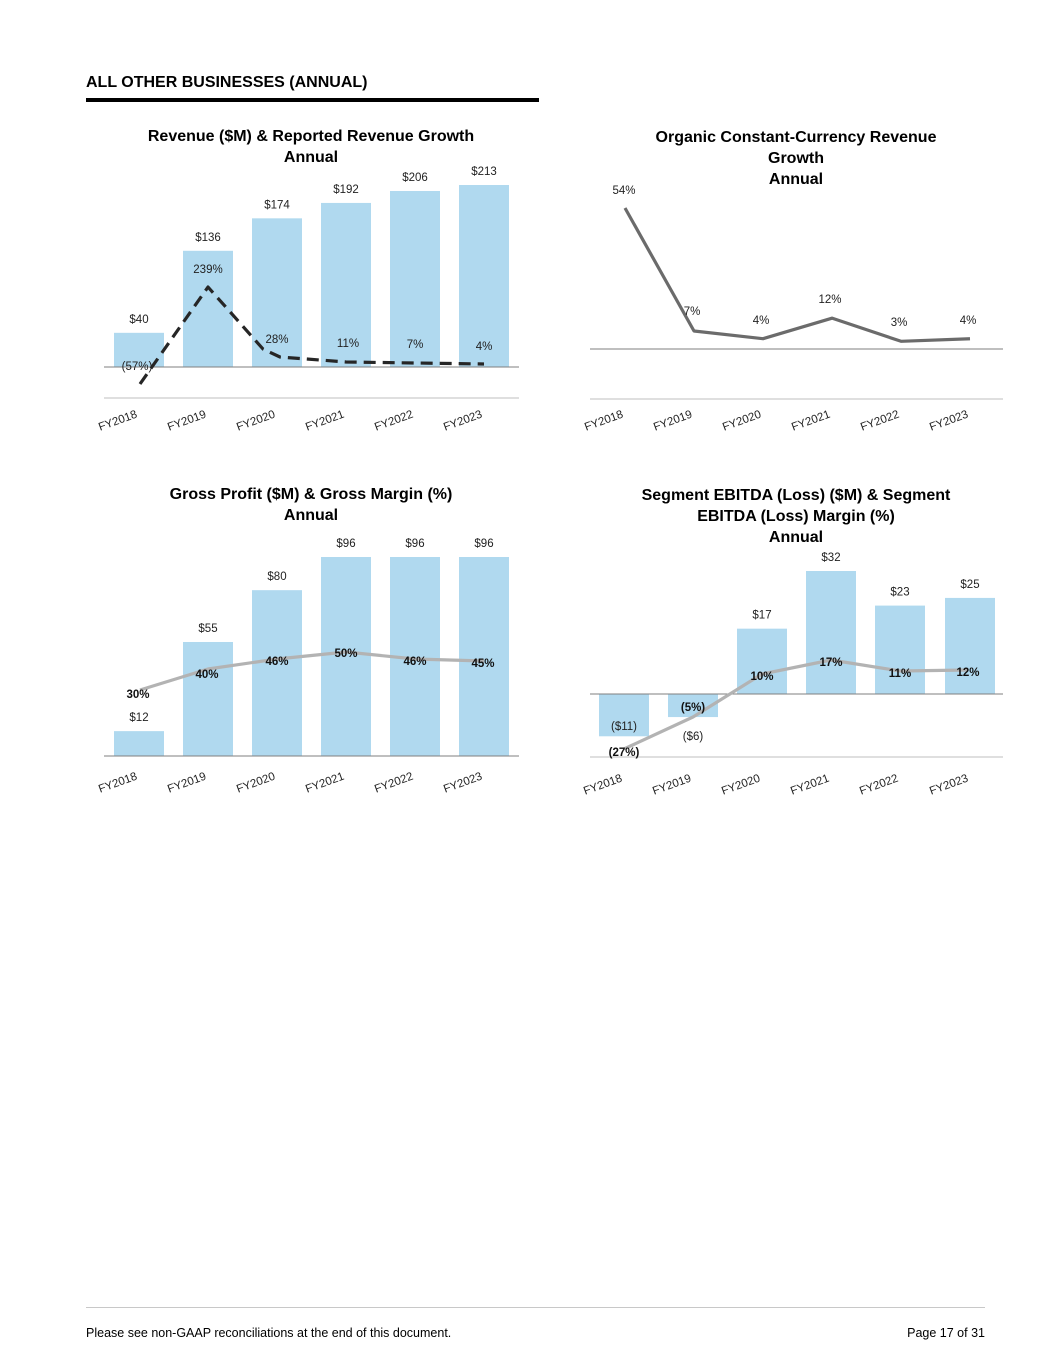 The width and height of the screenshot is (1055, 1365). Describe the element at coordinates (899, 323) in the screenshot. I see `line-value-label: 3%` at that location.